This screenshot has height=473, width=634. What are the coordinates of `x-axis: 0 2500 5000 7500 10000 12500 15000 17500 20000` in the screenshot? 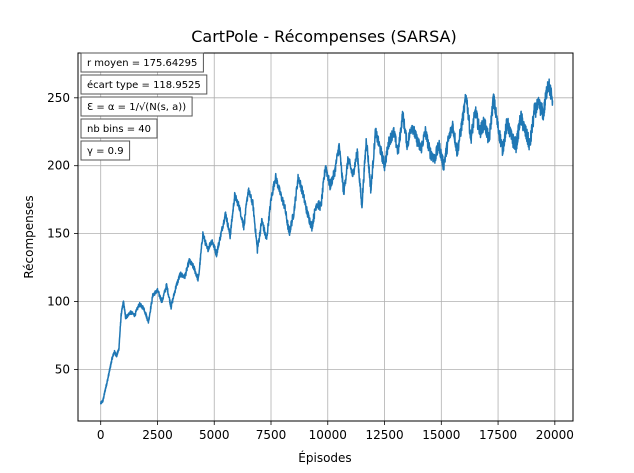 It's located at (335, 431).